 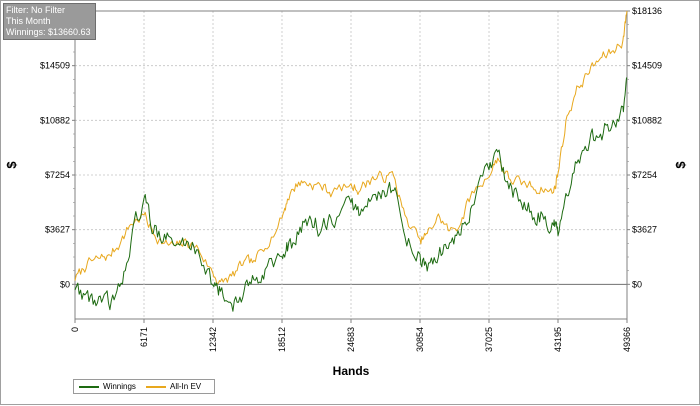 I want to click on y-tick-label-right: $3627, so click(x=644, y=230).